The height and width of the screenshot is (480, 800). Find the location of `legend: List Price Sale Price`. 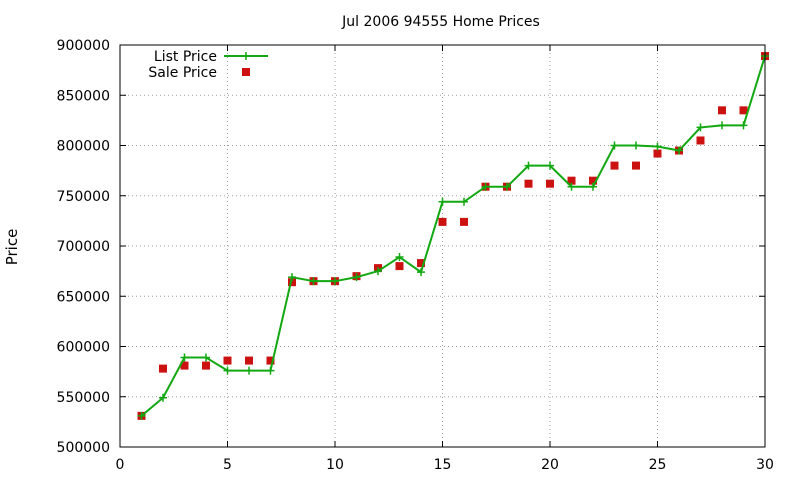

legend: List Price Sale Price is located at coordinates (208, 65).